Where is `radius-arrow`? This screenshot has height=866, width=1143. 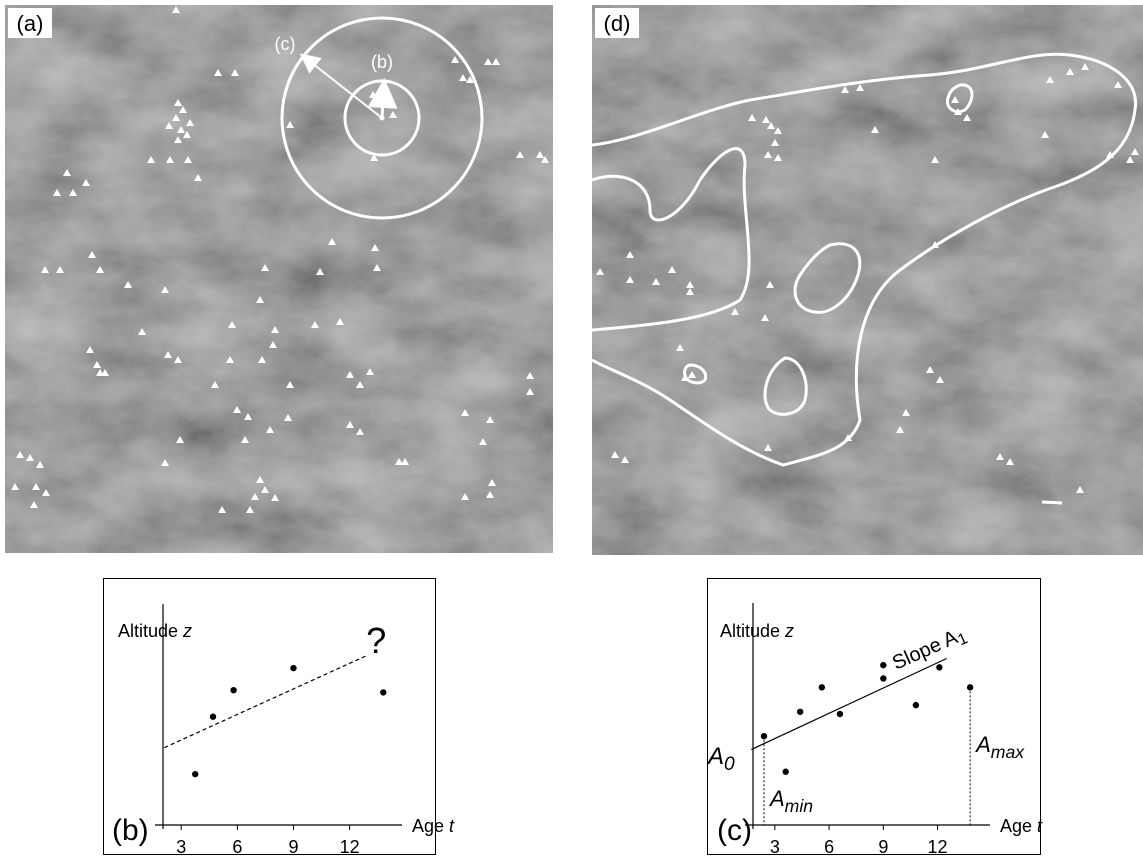
radius-arrow is located at coordinates (382, 98).